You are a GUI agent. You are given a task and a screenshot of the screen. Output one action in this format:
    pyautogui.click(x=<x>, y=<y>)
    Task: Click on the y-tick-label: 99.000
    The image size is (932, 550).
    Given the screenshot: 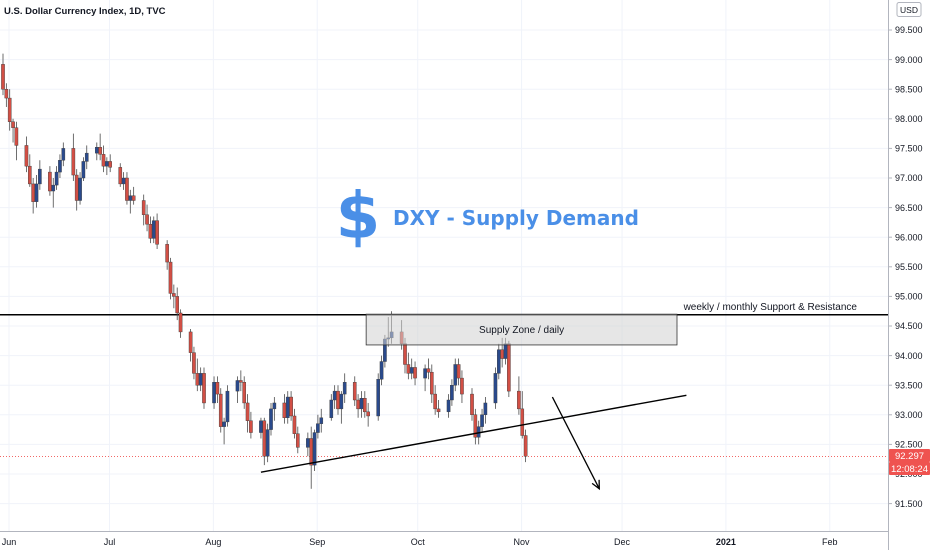 What is the action you would take?
    pyautogui.click(x=909, y=60)
    